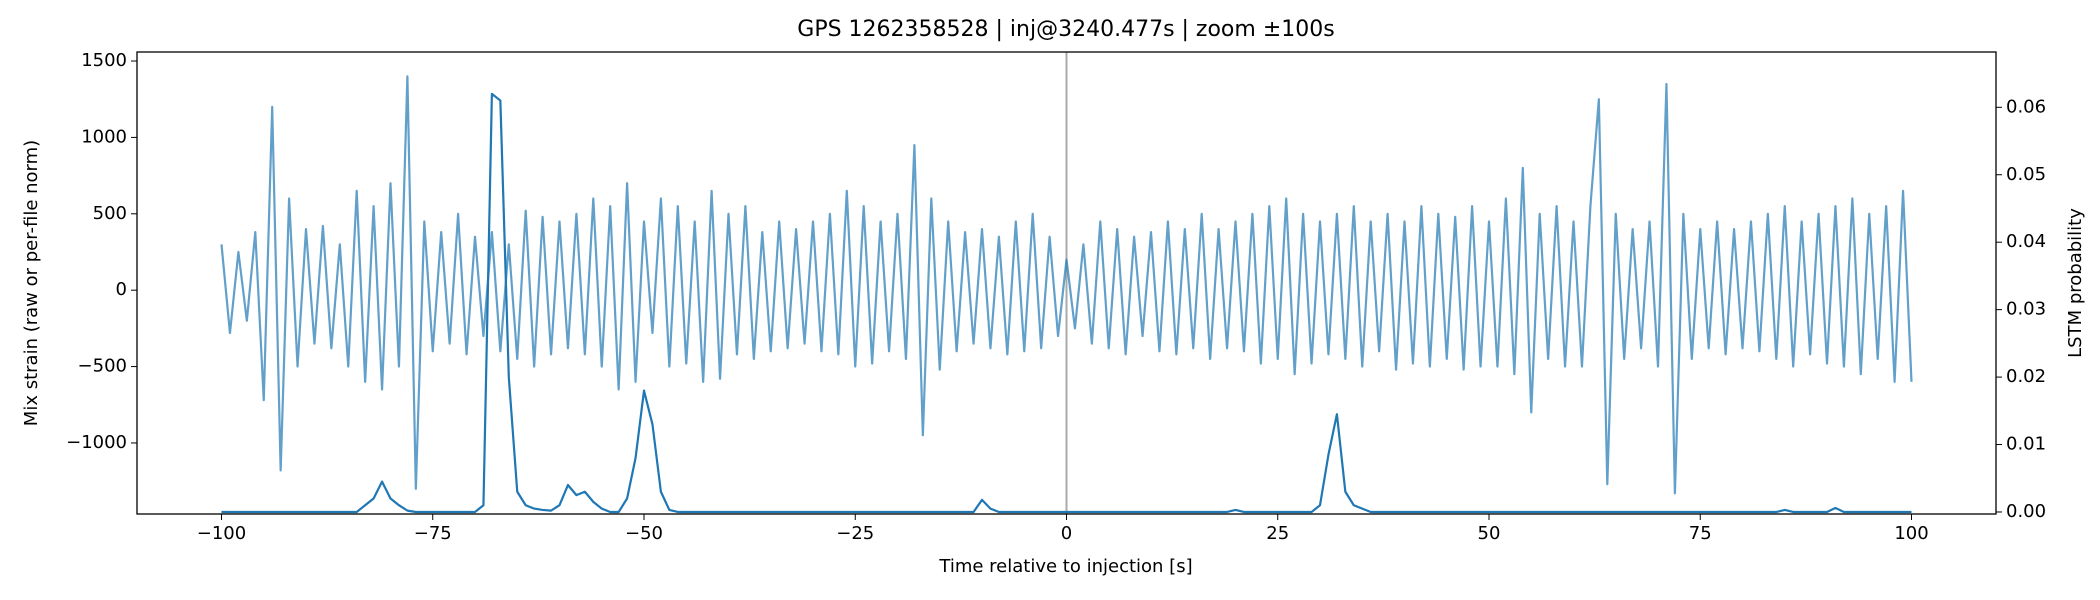  Describe the element at coordinates (433, 533) in the screenshot. I see `x-tick-label: −75` at that location.